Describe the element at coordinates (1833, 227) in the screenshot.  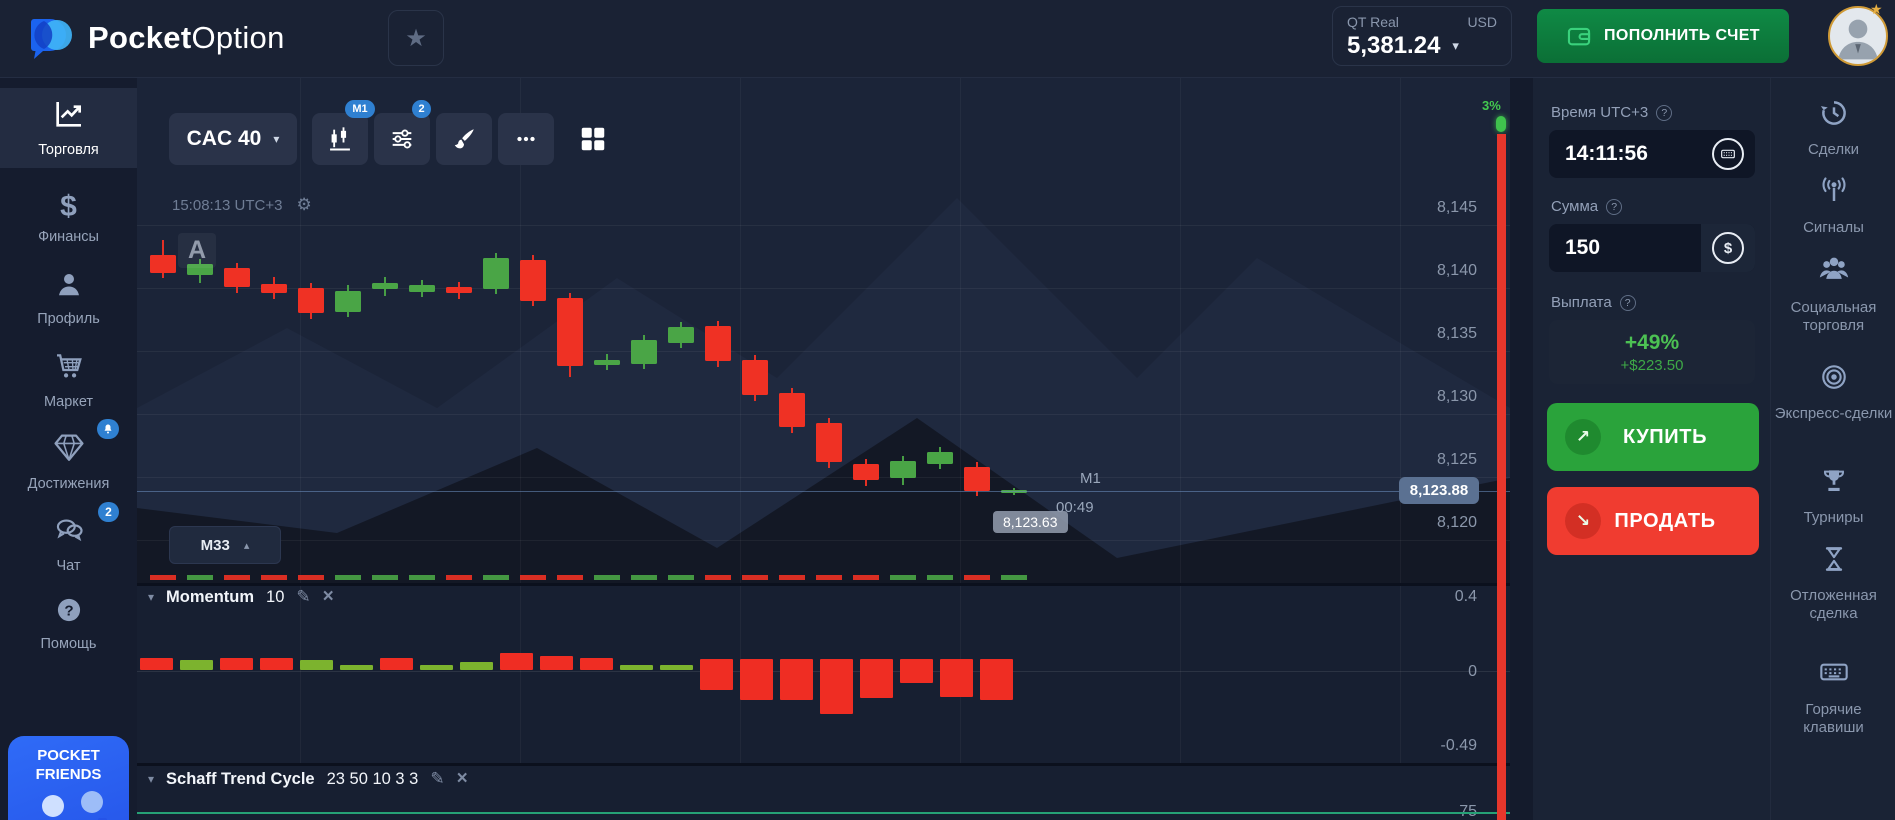
I see `right-sidebar-item-label: Сигналы` at that location.